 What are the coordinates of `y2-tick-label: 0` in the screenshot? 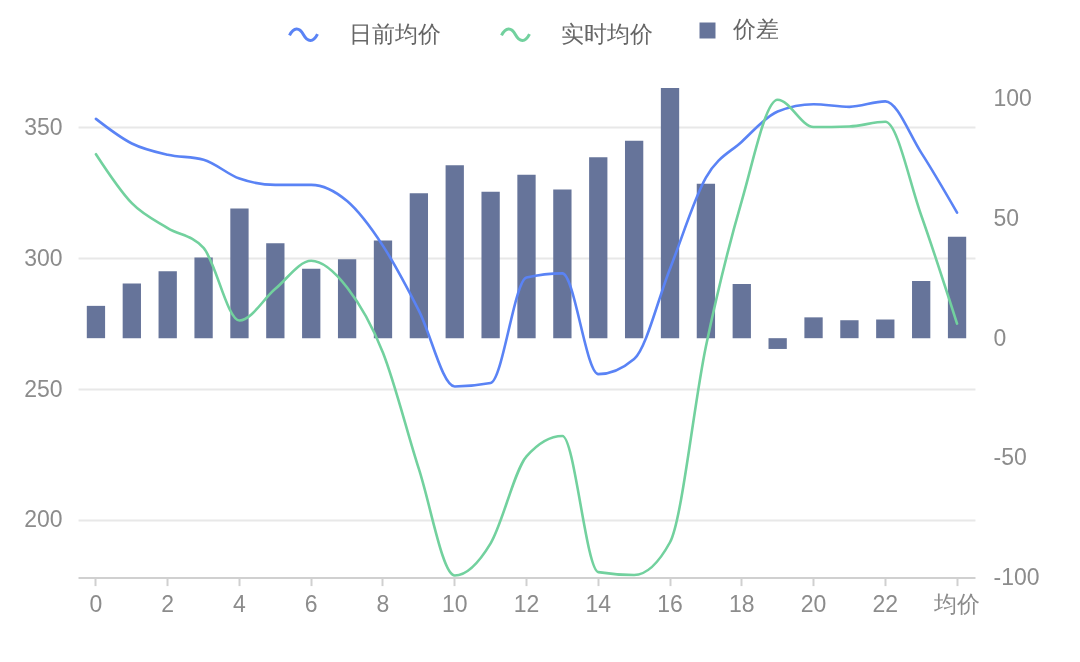 It's located at (1000, 337).